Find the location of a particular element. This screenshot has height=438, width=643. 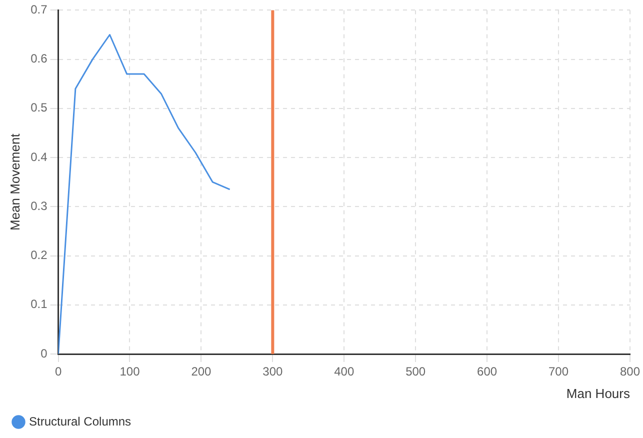

x-tick-label: 400 is located at coordinates (344, 371).